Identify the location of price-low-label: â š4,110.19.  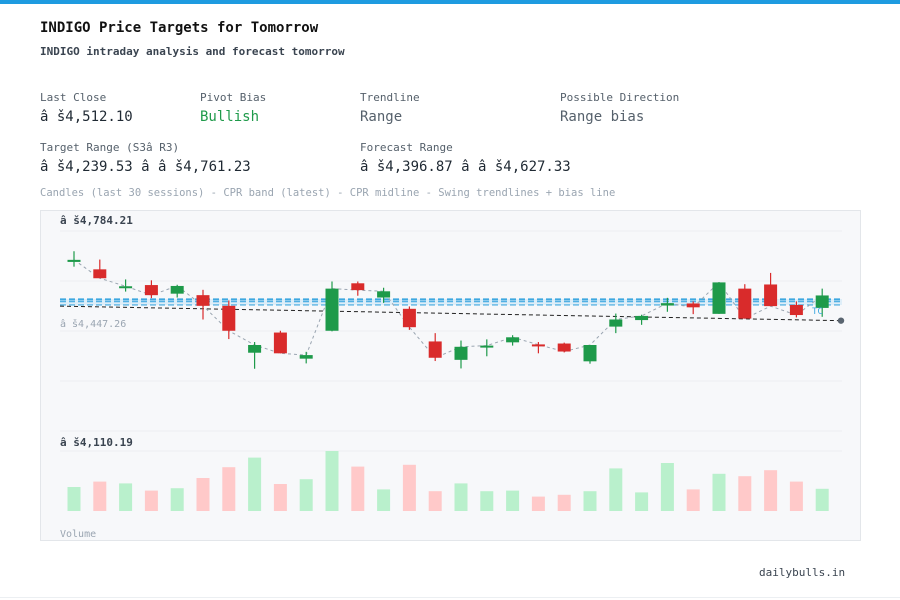
(96, 442).